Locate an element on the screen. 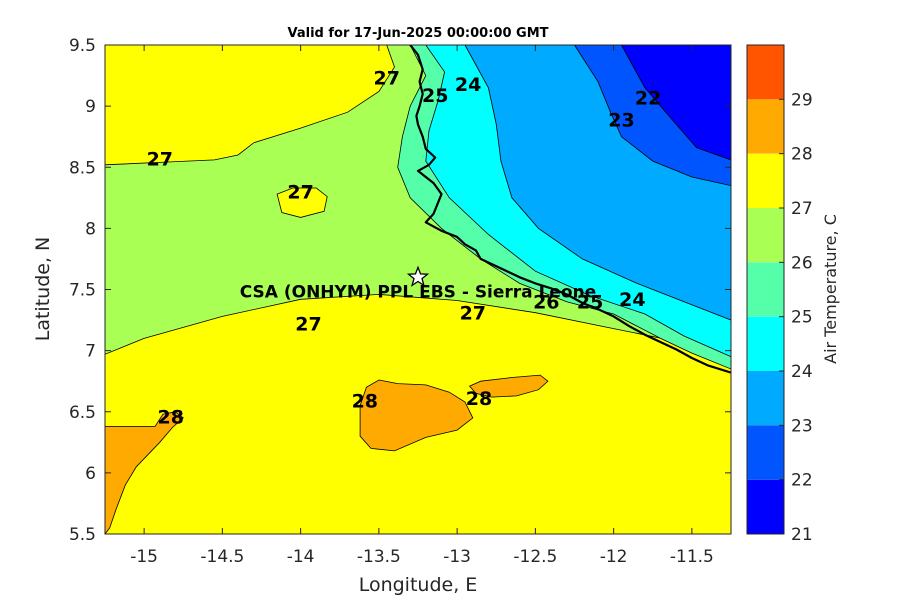 This screenshot has height=600, width=900. y-tick-label: 8 is located at coordinates (90, 229).